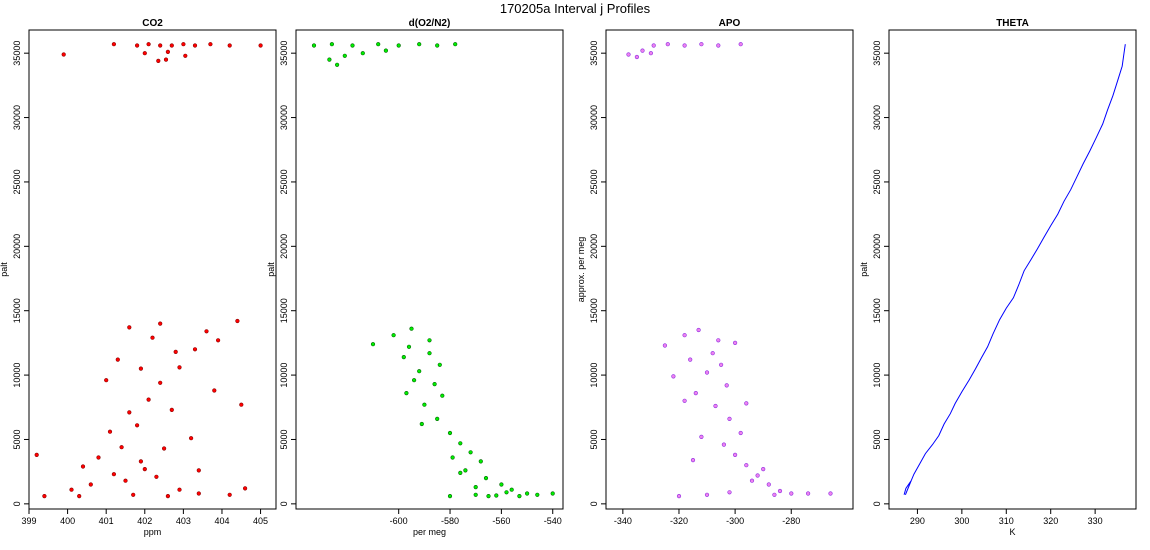  What do you see at coordinates (1095, 521) in the screenshot?
I see `x-tick-label: 330` at bounding box center [1095, 521].